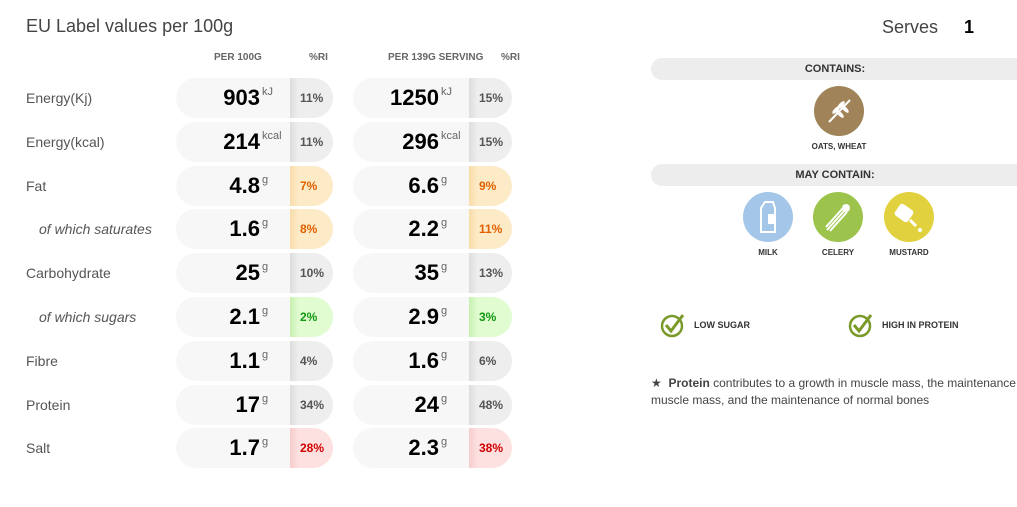 The width and height of the screenshot is (1017, 507). Describe the element at coordinates (426, 273) in the screenshot. I see `nutrient-value: 35` at that location.